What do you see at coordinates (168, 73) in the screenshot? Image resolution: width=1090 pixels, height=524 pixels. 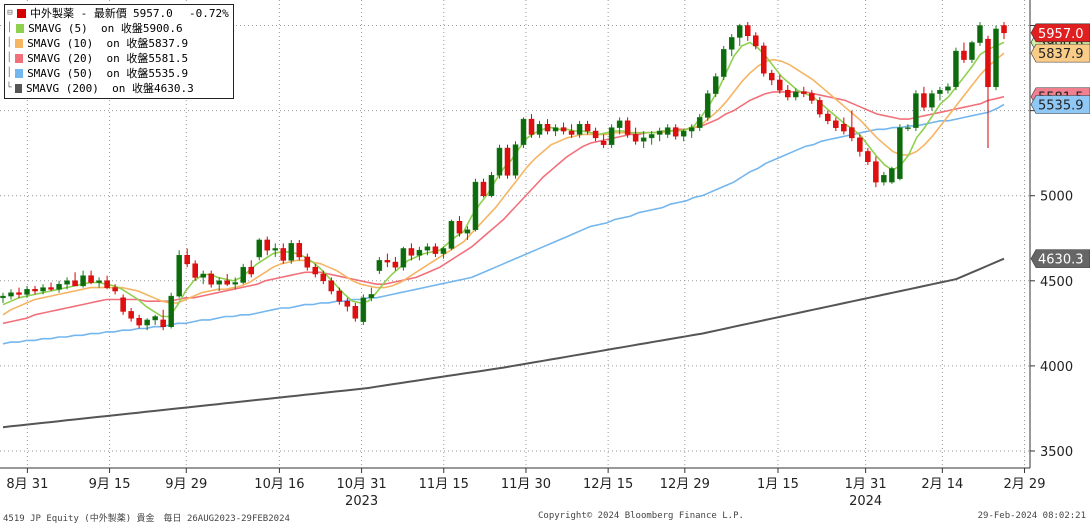 I see `legend-value: 5535.9` at bounding box center [168, 73].